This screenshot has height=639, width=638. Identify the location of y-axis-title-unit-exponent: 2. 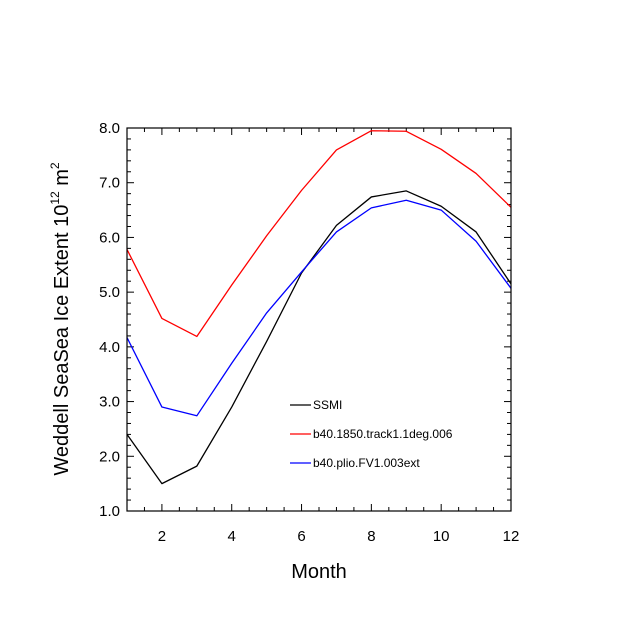
(55, 165).